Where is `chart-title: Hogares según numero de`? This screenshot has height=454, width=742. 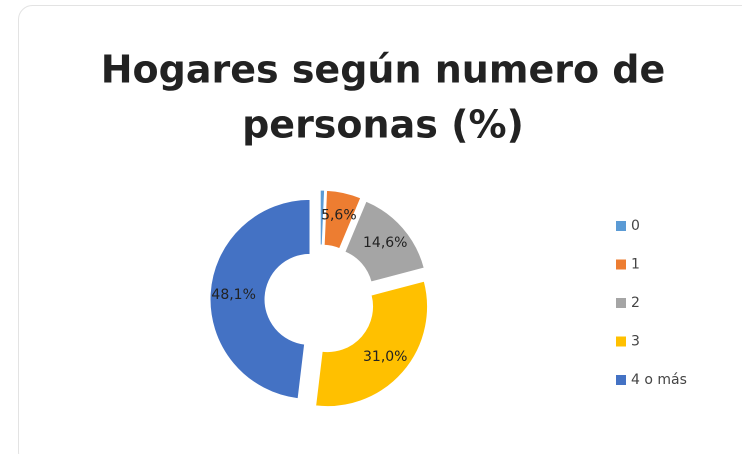
chart-title: Hogares según numero de is located at coordinates (383, 70).